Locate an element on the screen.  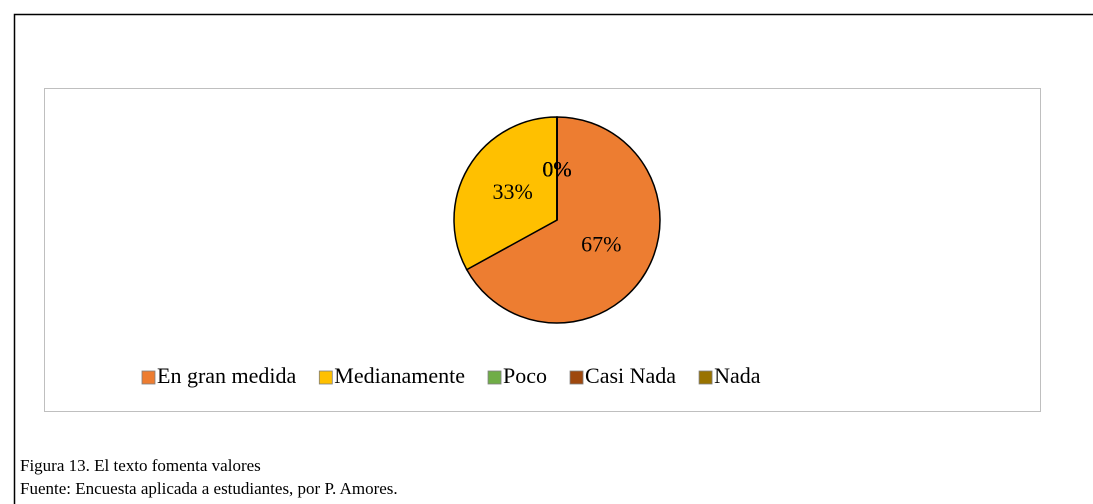
legend-label: Casi Nada is located at coordinates (630, 375).